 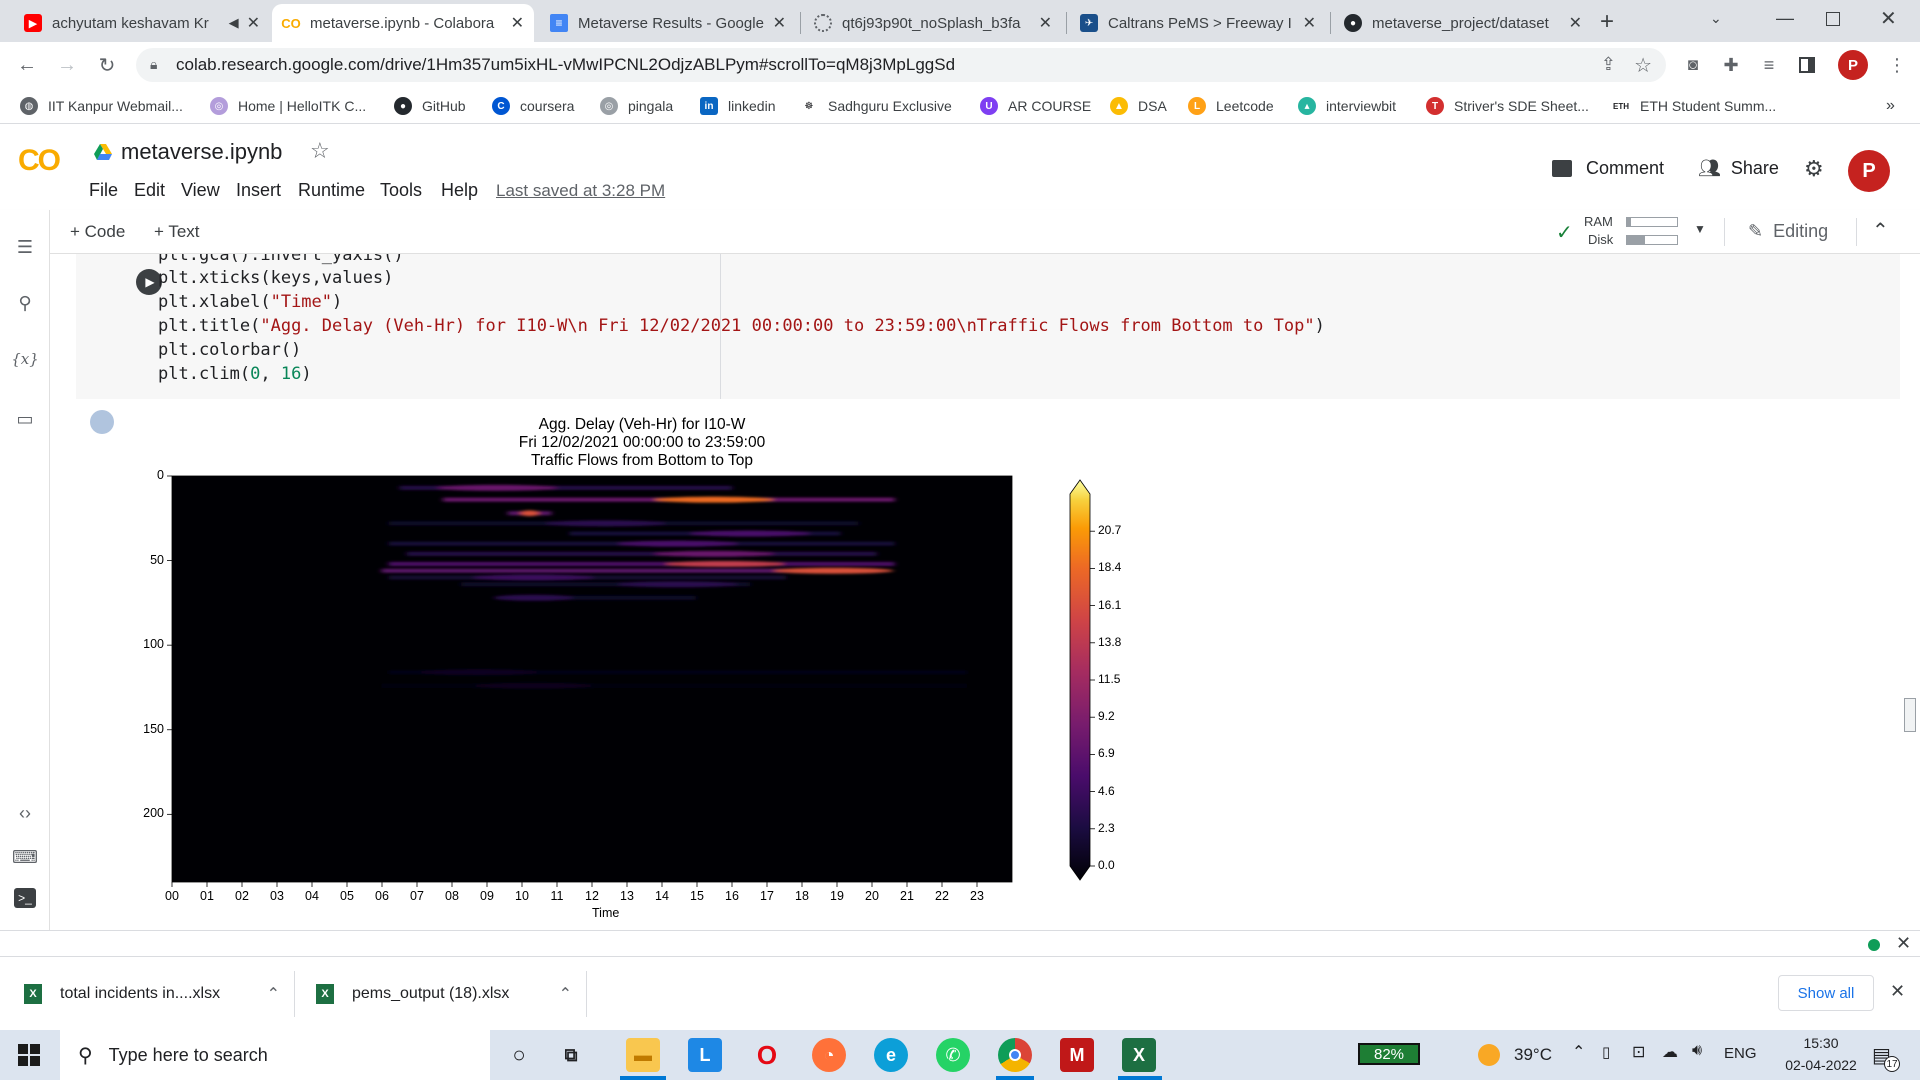 I want to click on collapse-header-chevron-icon: ⌃, so click(x=1880, y=231).